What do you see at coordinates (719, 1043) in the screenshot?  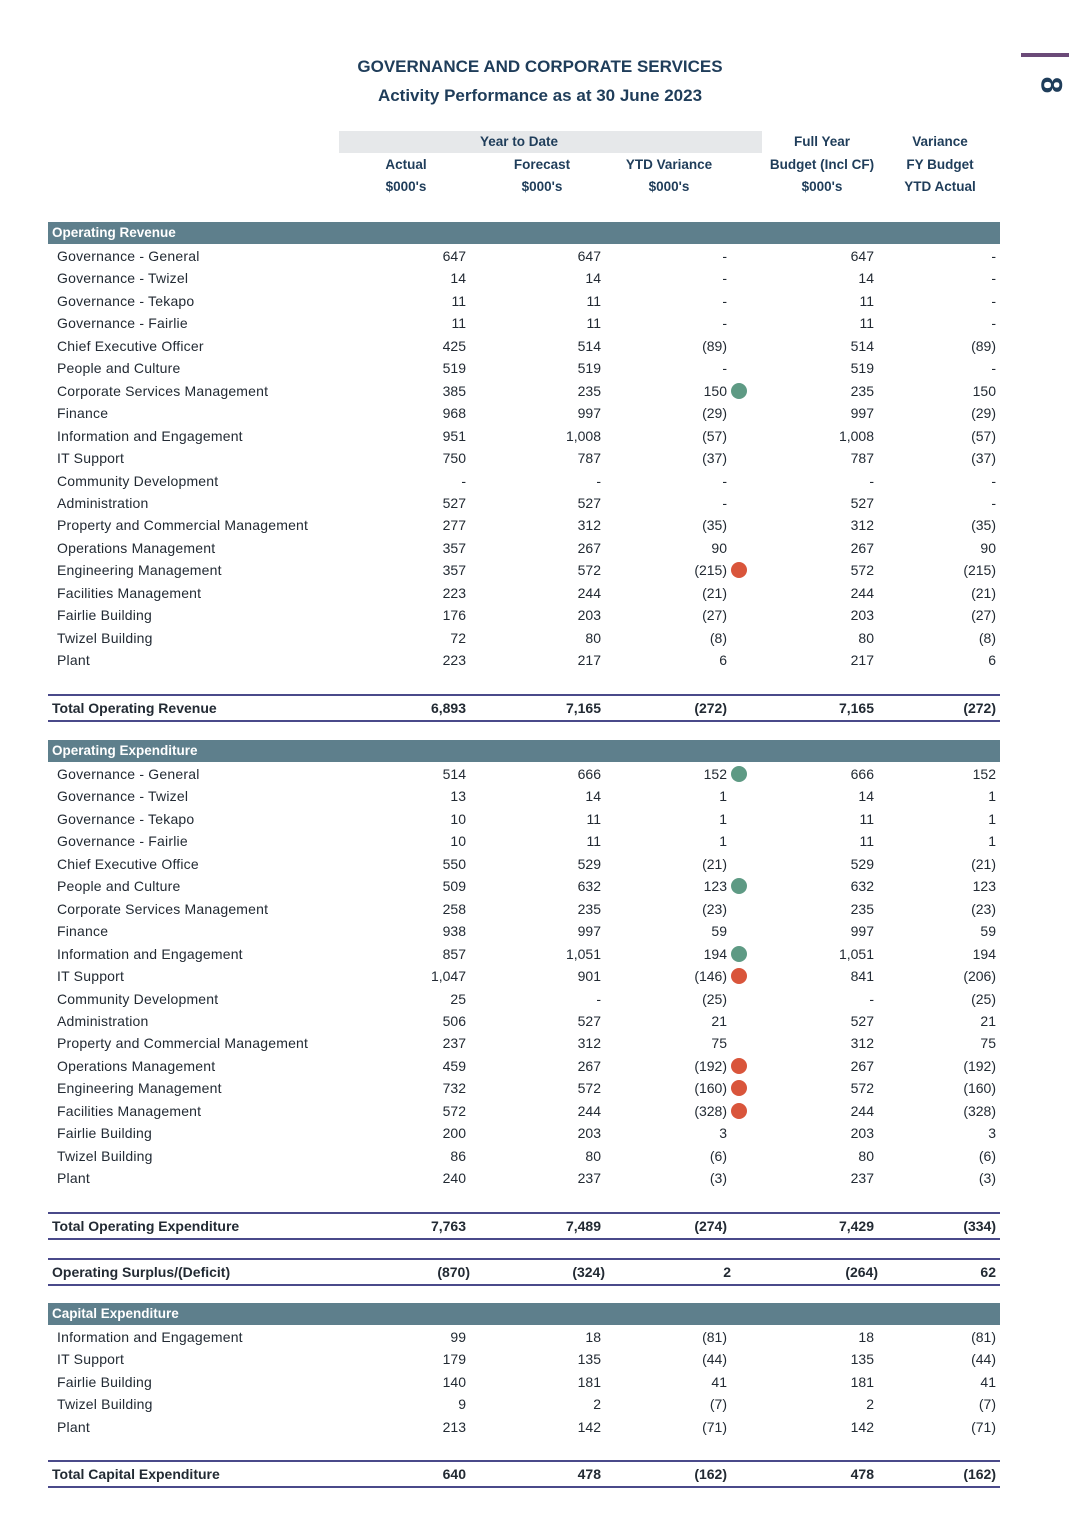 I see `cell-ytd-var: 75` at bounding box center [719, 1043].